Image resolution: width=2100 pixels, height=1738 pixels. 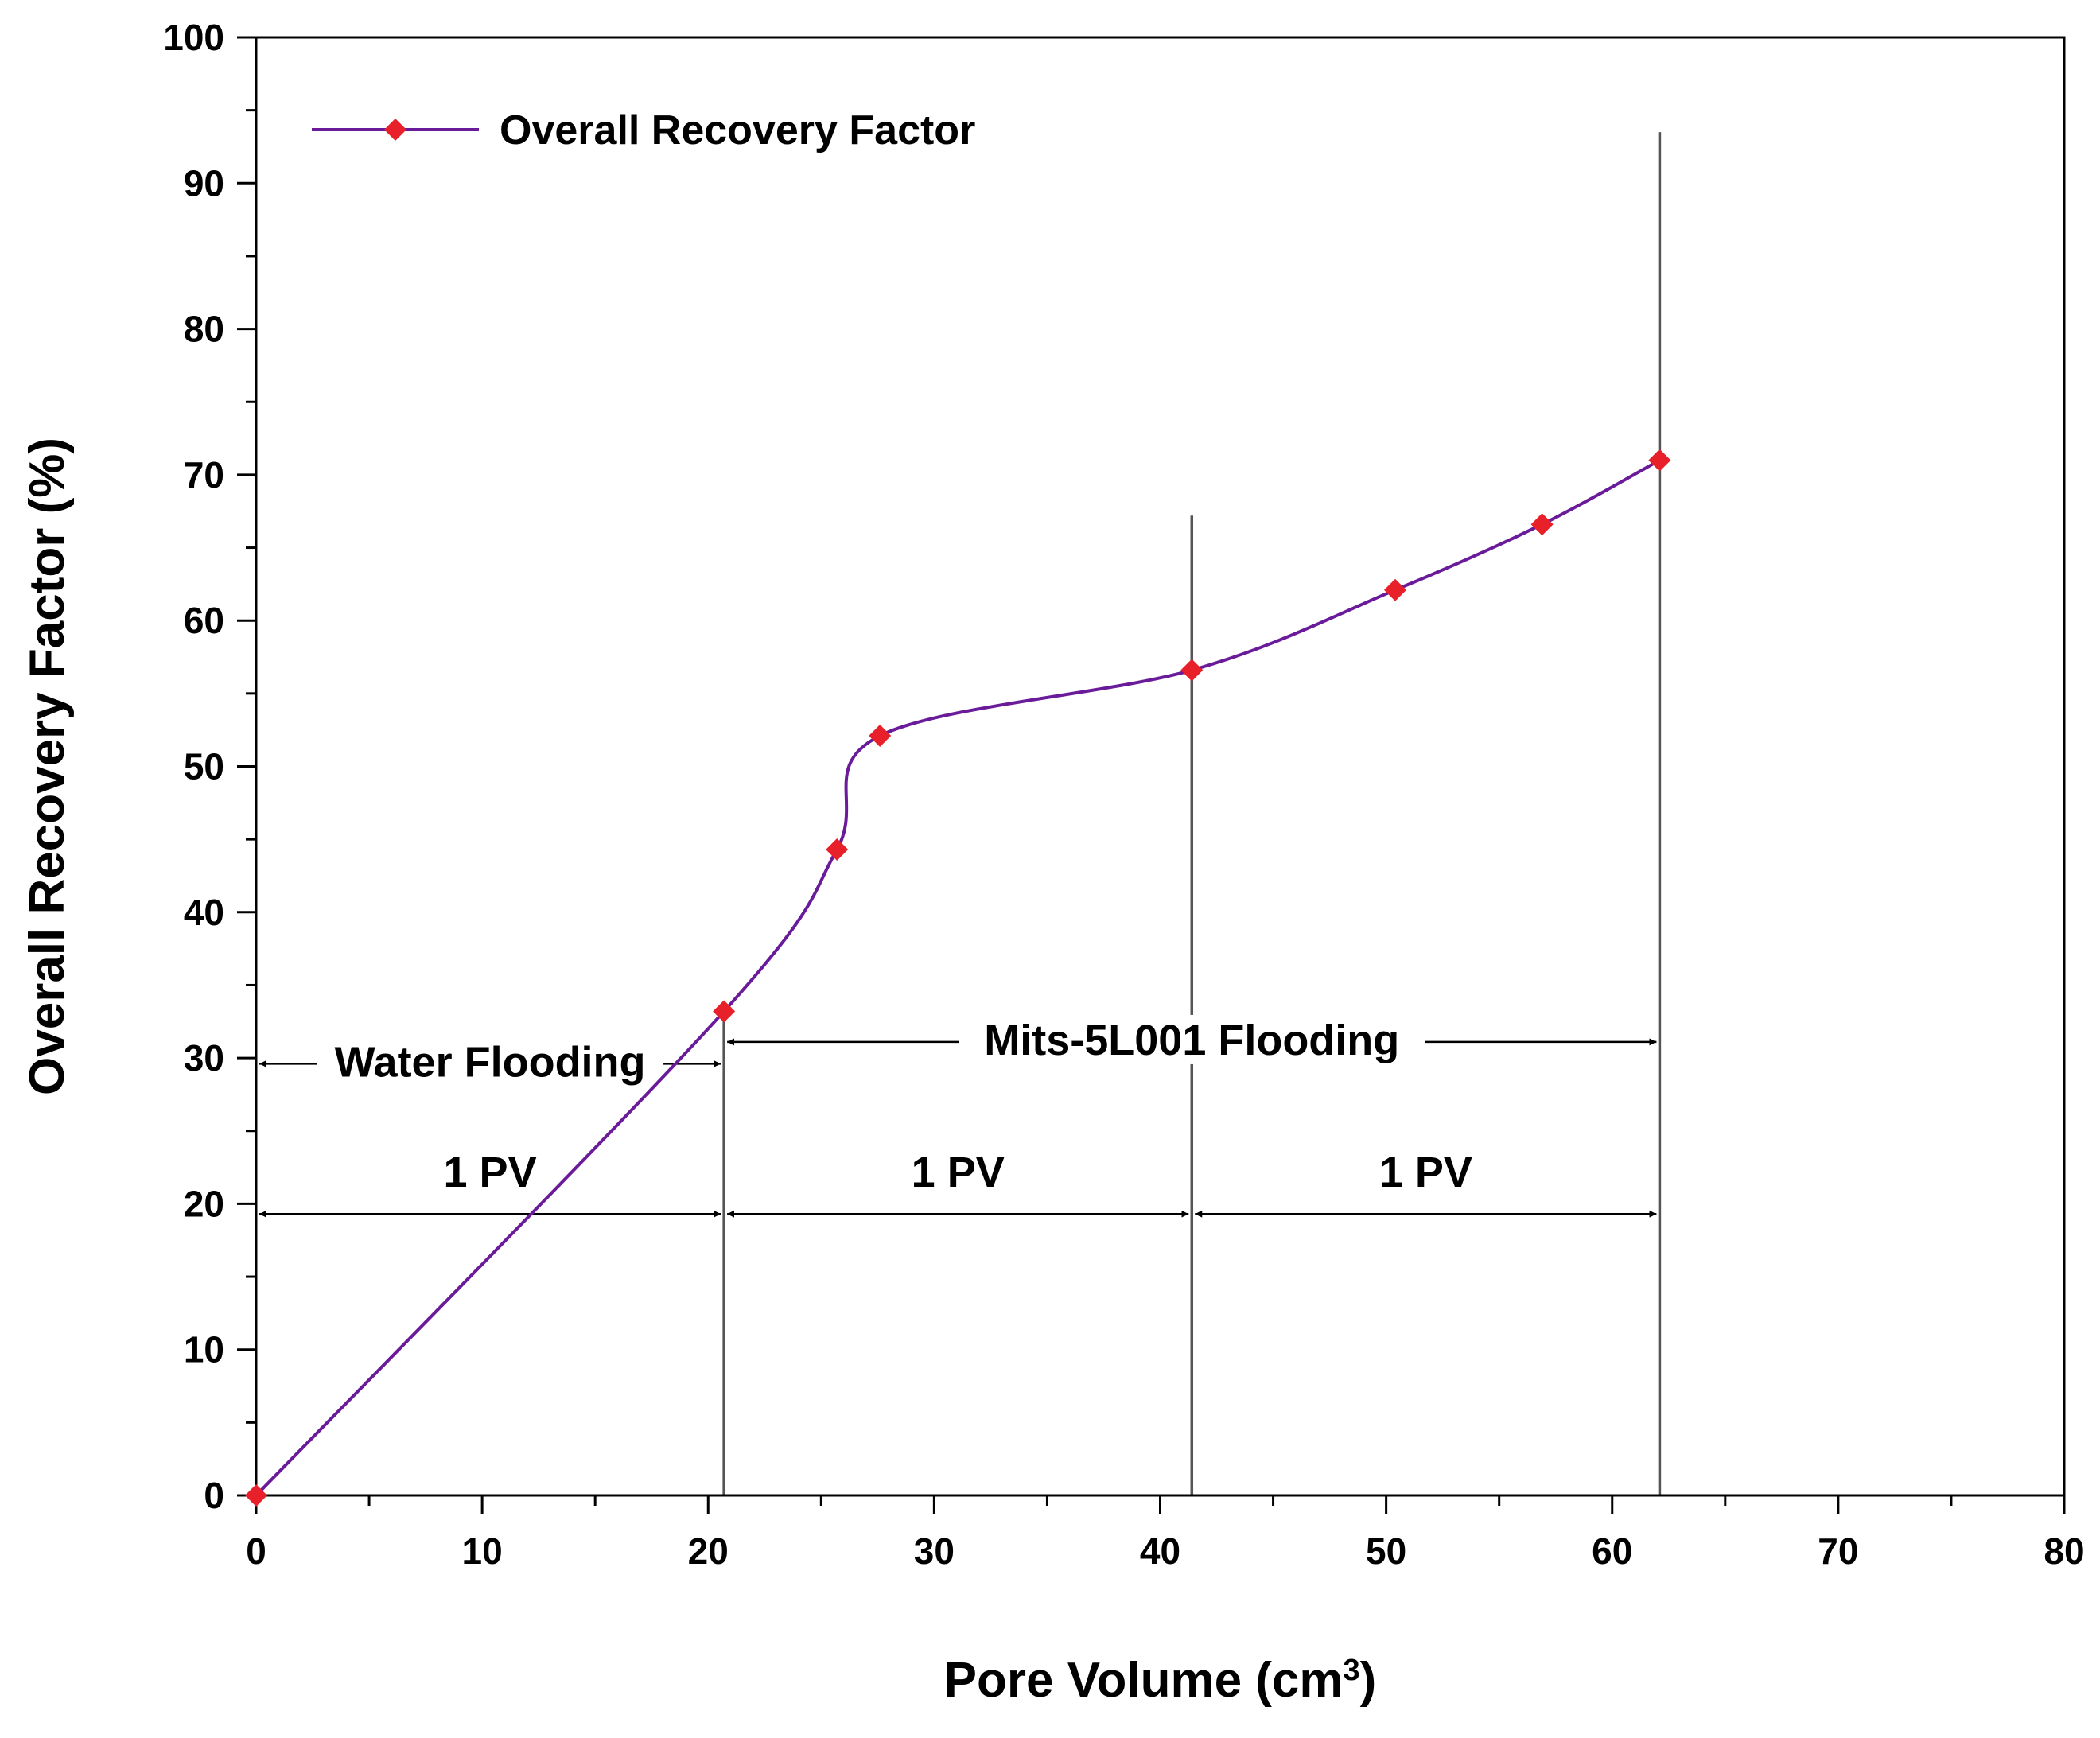 I want to click on x-tick-label: 80, so click(x=2064, y=1551).